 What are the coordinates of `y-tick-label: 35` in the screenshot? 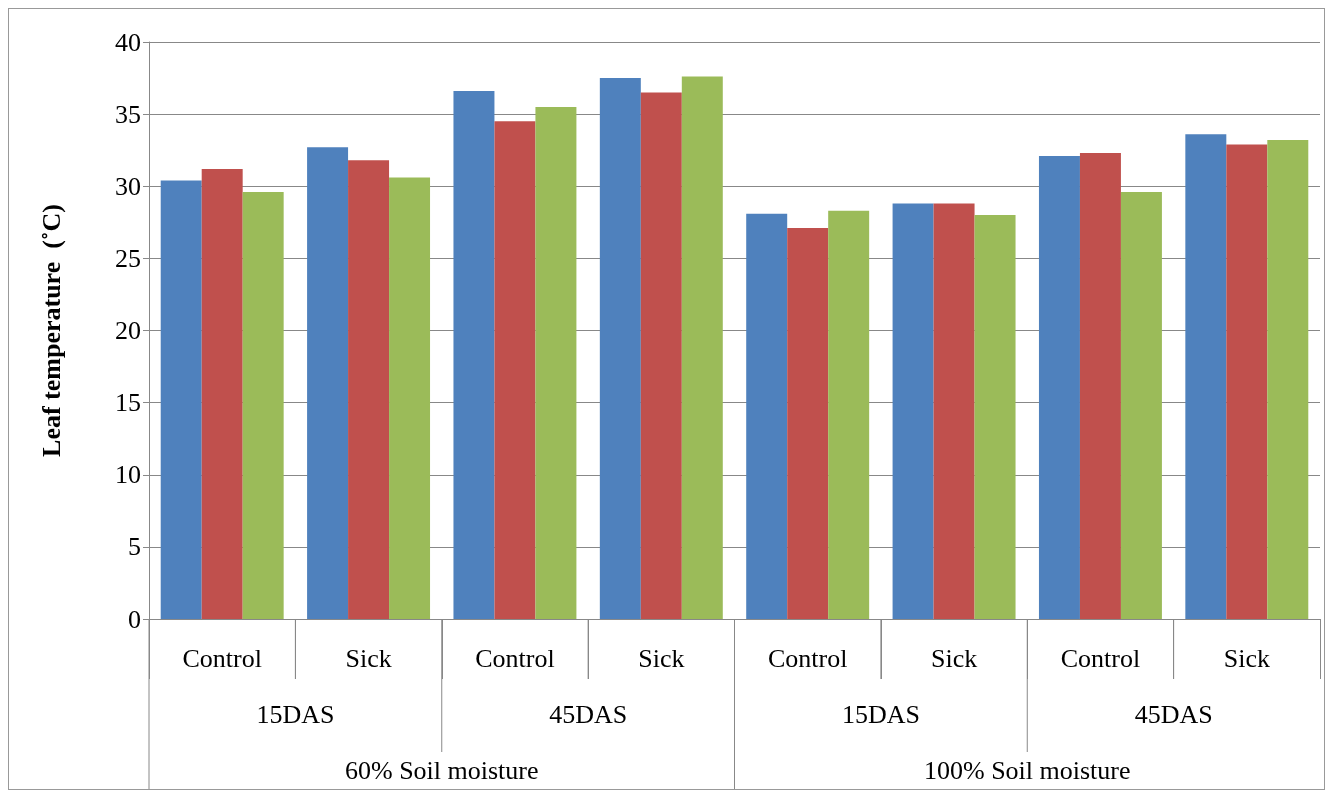 It's located at (128, 114).